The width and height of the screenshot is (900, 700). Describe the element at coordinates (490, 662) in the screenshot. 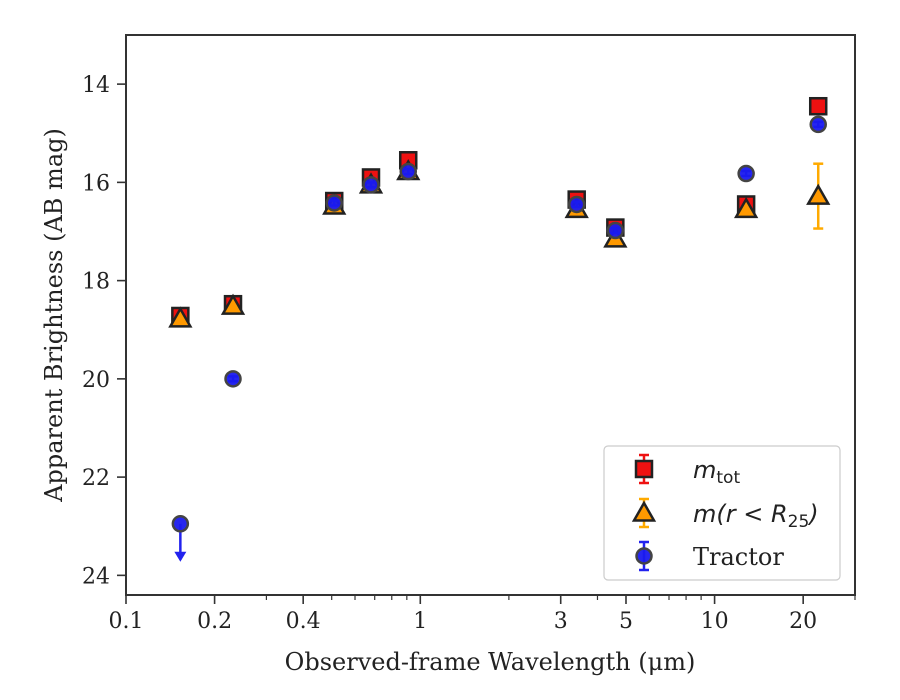

I see `x-axis-label: Observed-frame Wavelength (μm)` at that location.